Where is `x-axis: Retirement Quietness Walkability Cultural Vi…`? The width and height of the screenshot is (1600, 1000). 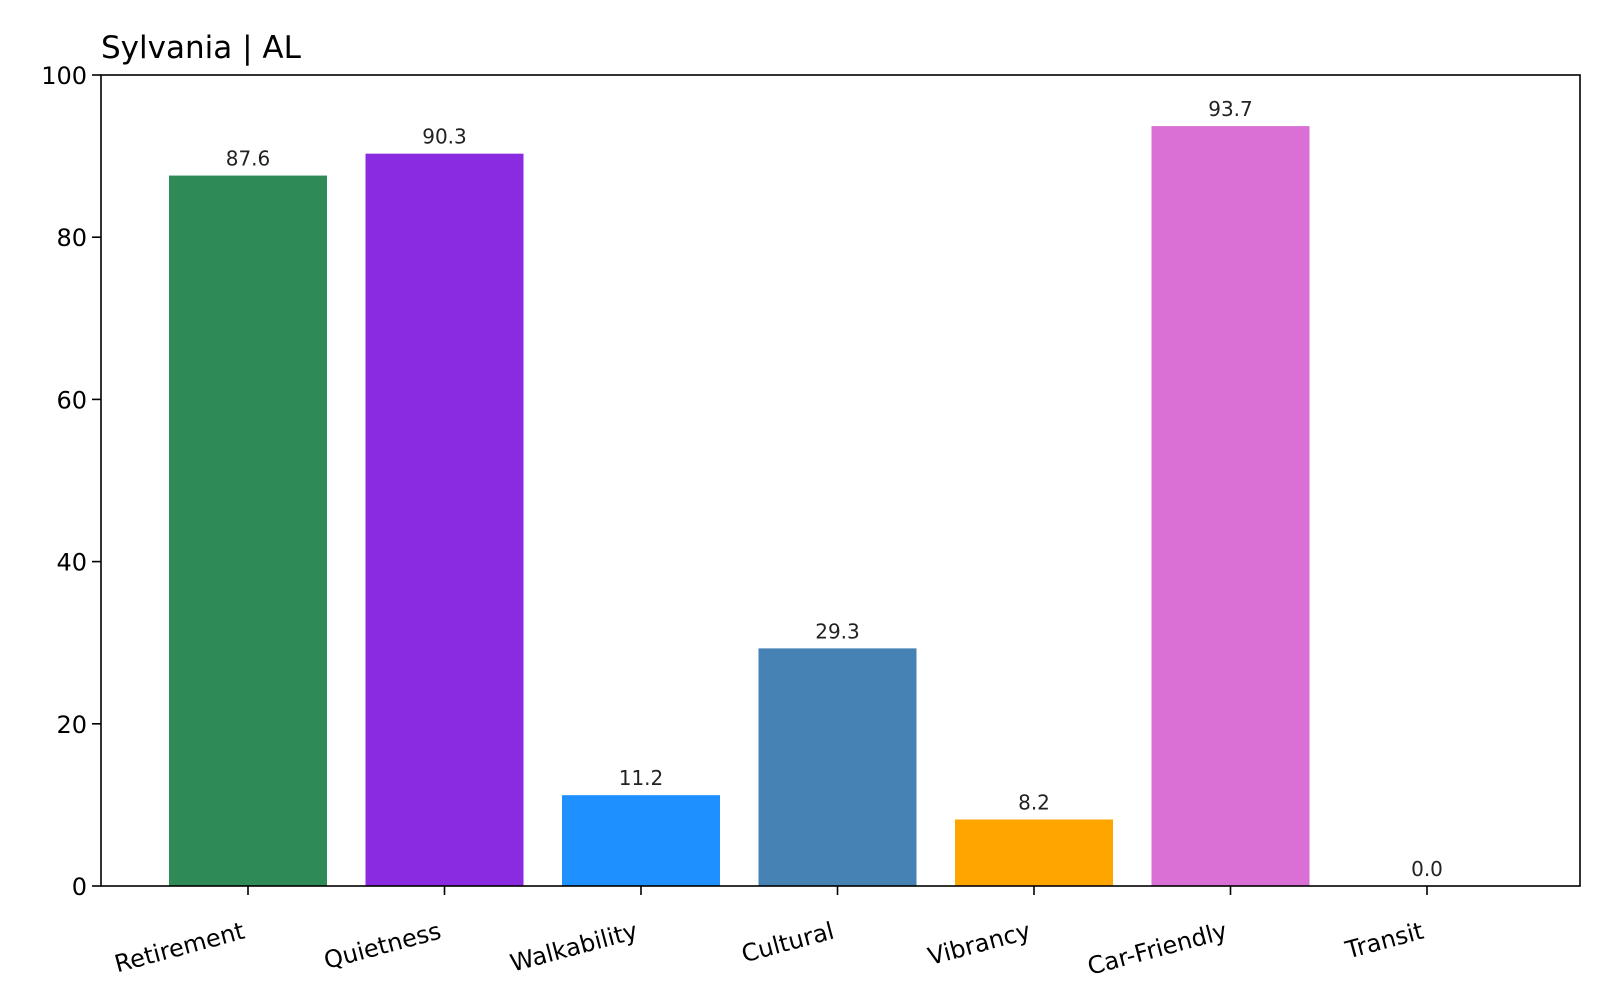 x-axis: Retirement Quietness Walkability Cultural Vi… is located at coordinates (770, 933).